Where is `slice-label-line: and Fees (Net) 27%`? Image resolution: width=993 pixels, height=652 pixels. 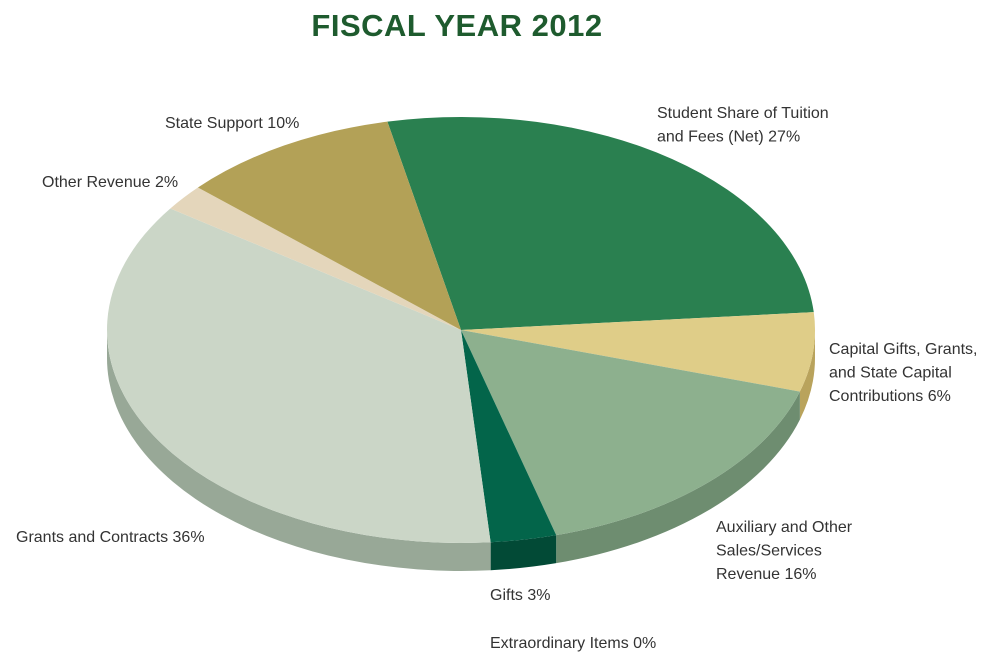
slice-label-line: and Fees (Net) 27% is located at coordinates (728, 137).